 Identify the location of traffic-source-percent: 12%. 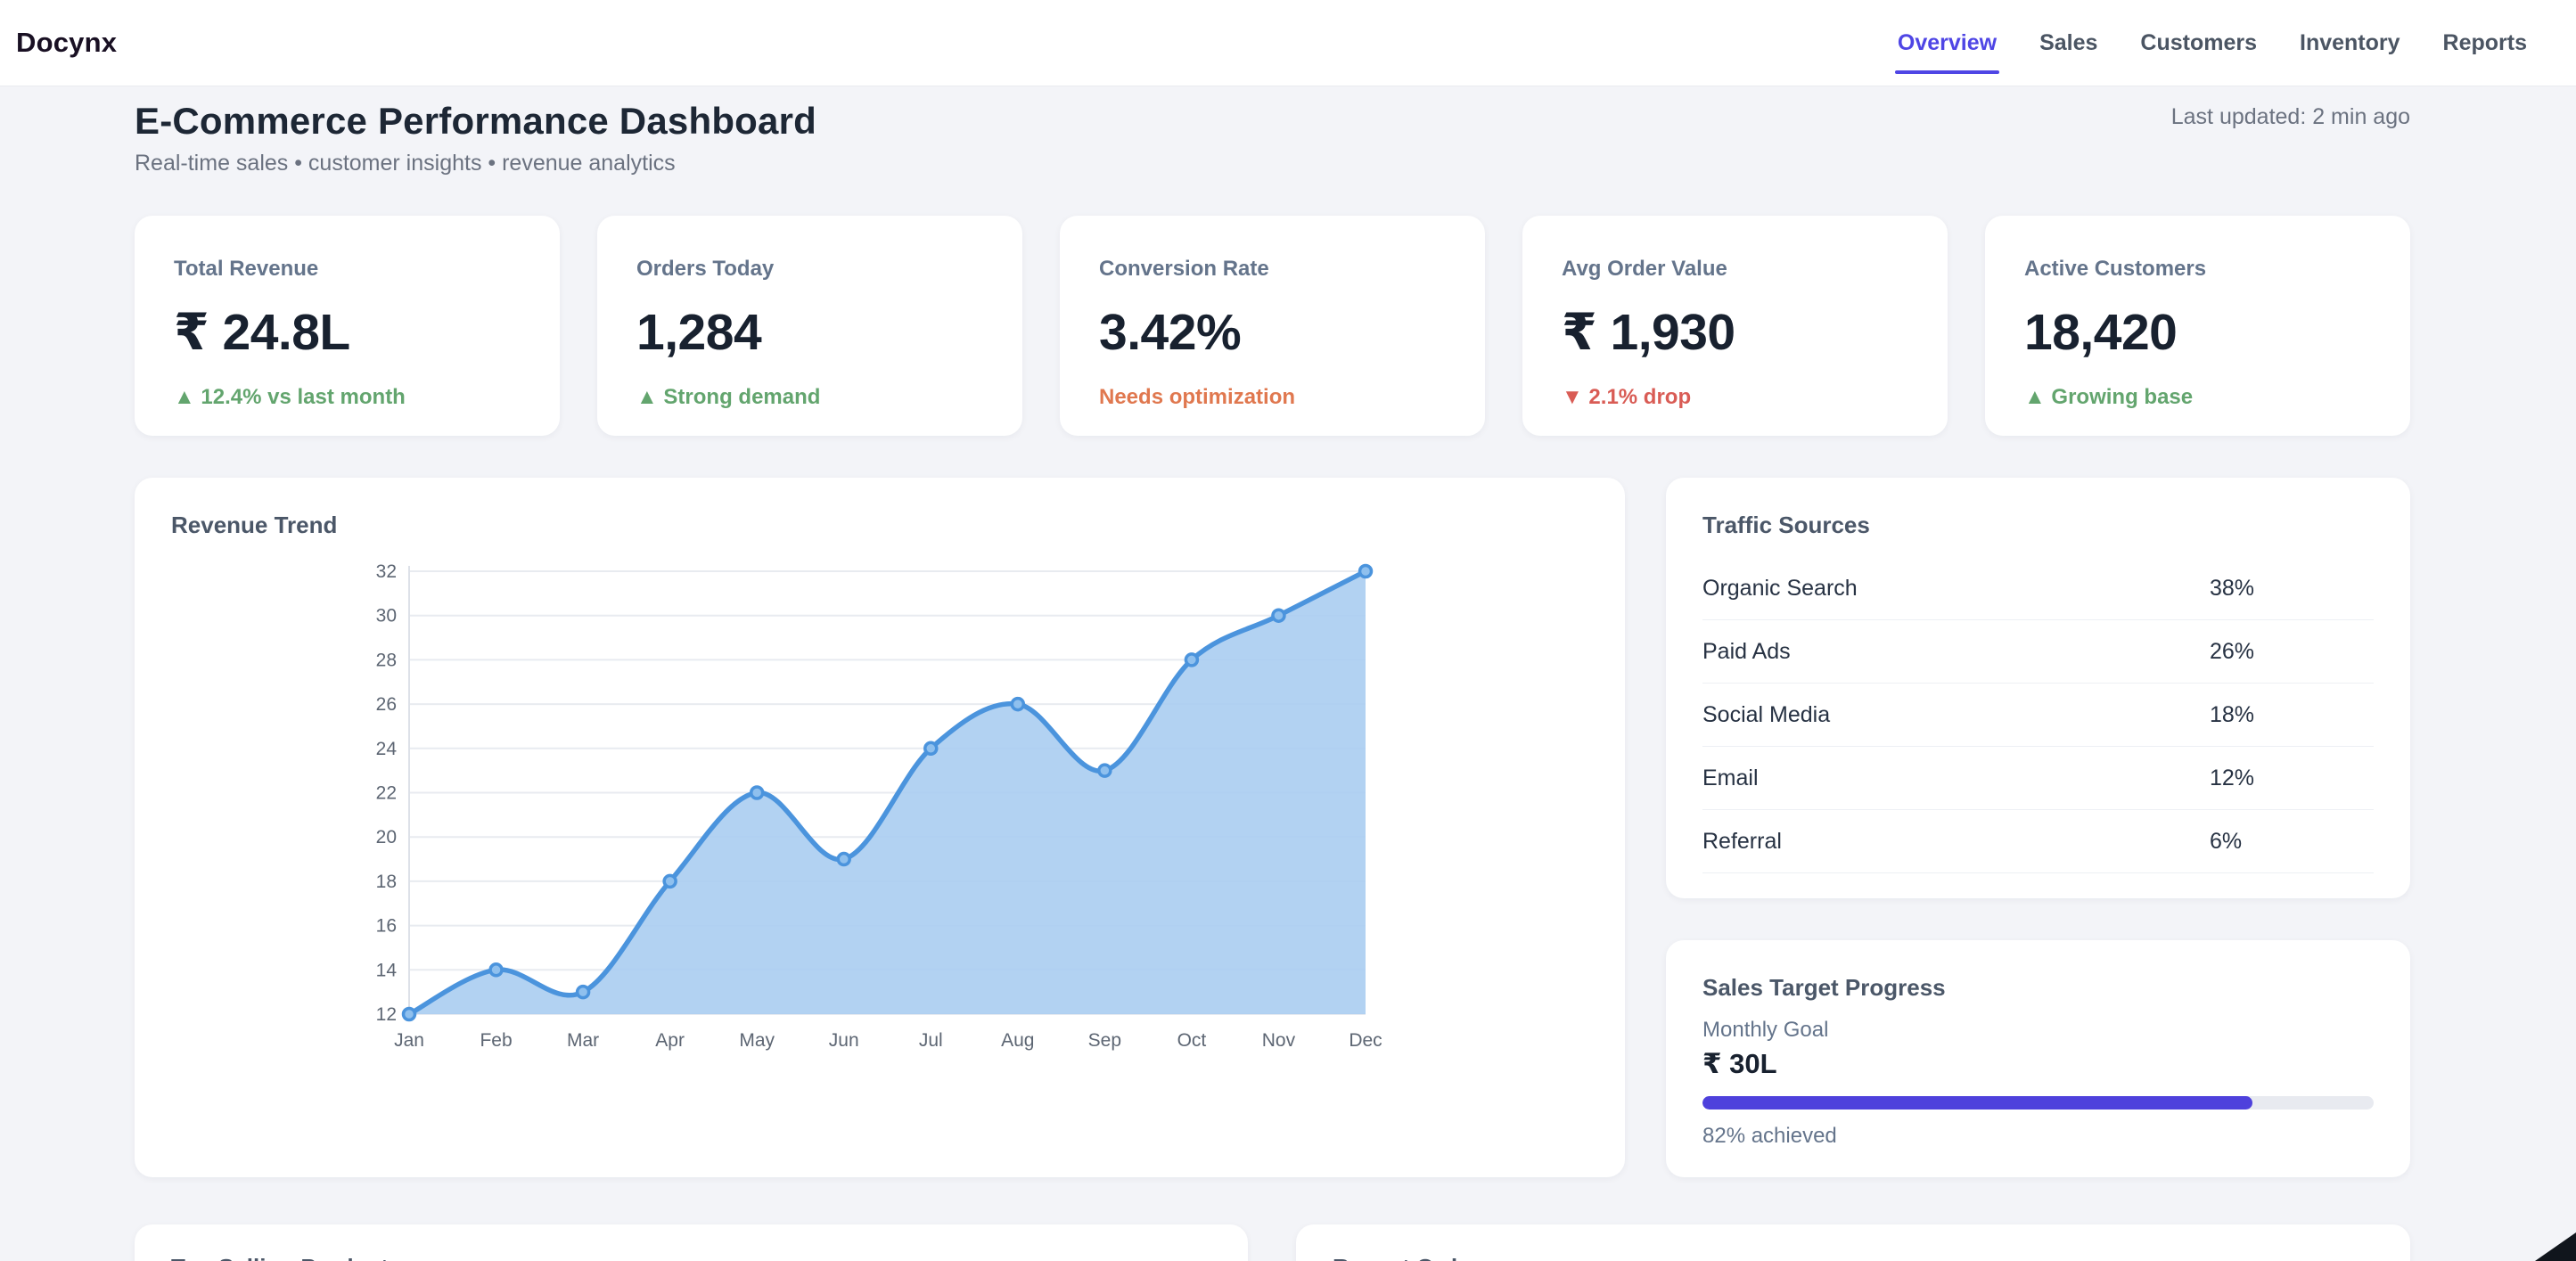
(2232, 777).